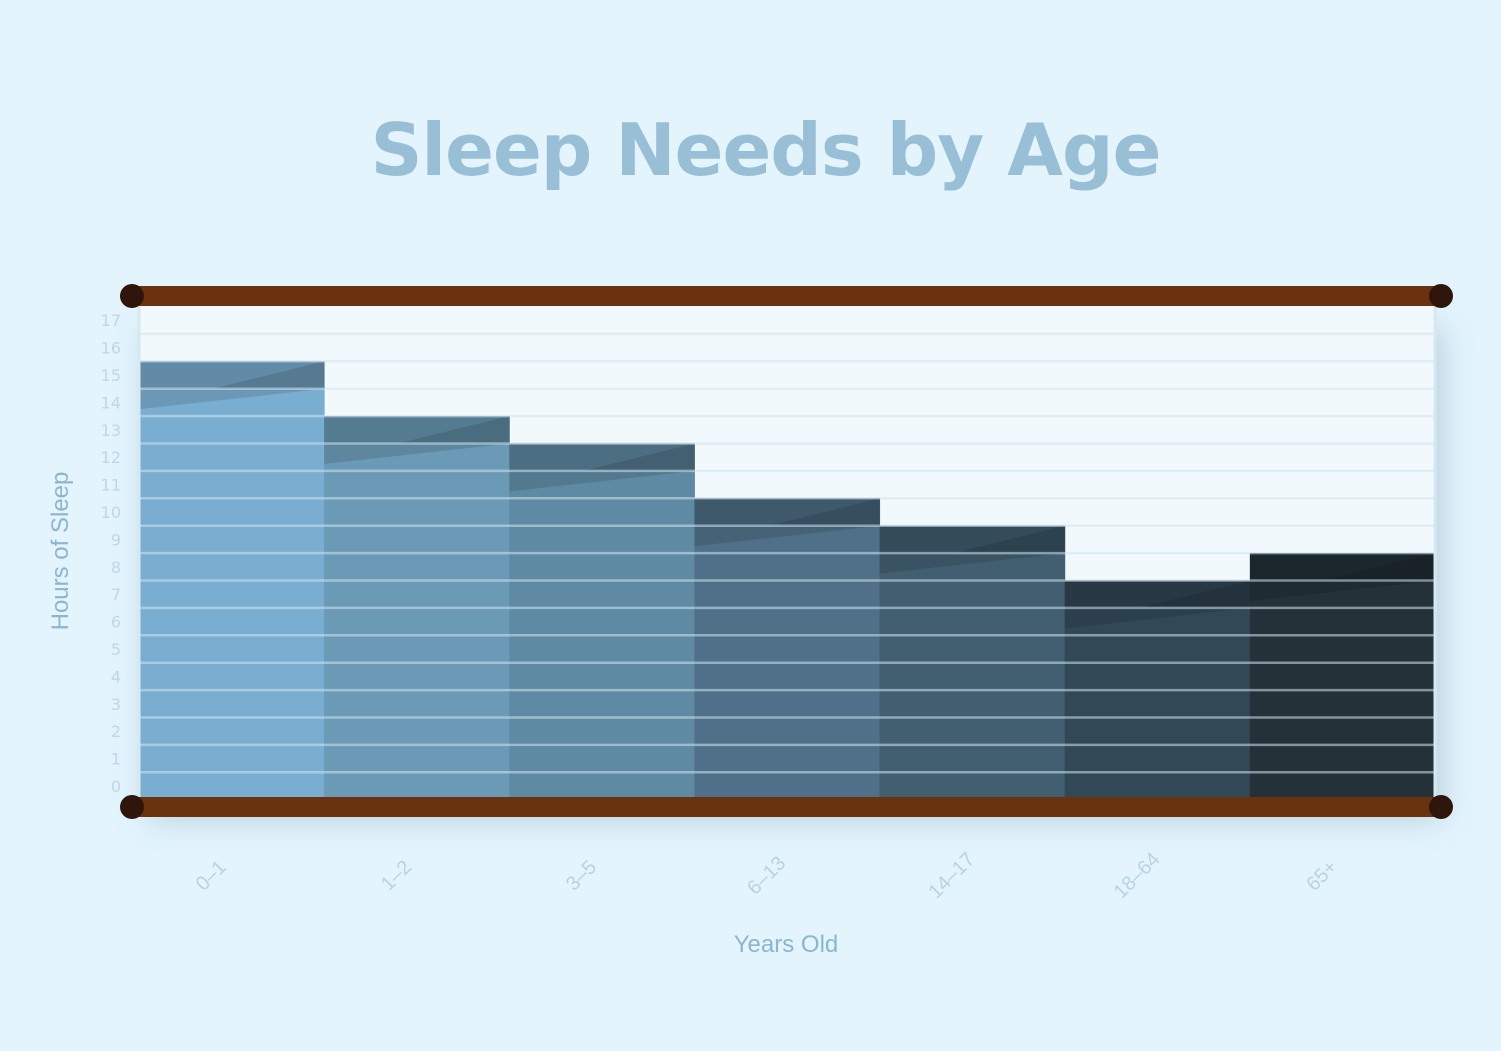 The width and height of the screenshot is (1501, 1051). What do you see at coordinates (211, 875) in the screenshot?
I see `x-tick-0: 0–1` at bounding box center [211, 875].